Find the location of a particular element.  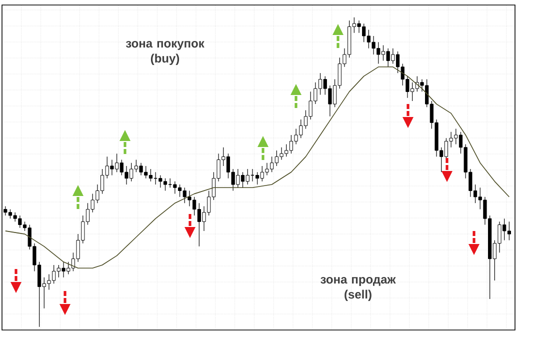

annotation: зона продаж (sell) is located at coordinates (358, 289).